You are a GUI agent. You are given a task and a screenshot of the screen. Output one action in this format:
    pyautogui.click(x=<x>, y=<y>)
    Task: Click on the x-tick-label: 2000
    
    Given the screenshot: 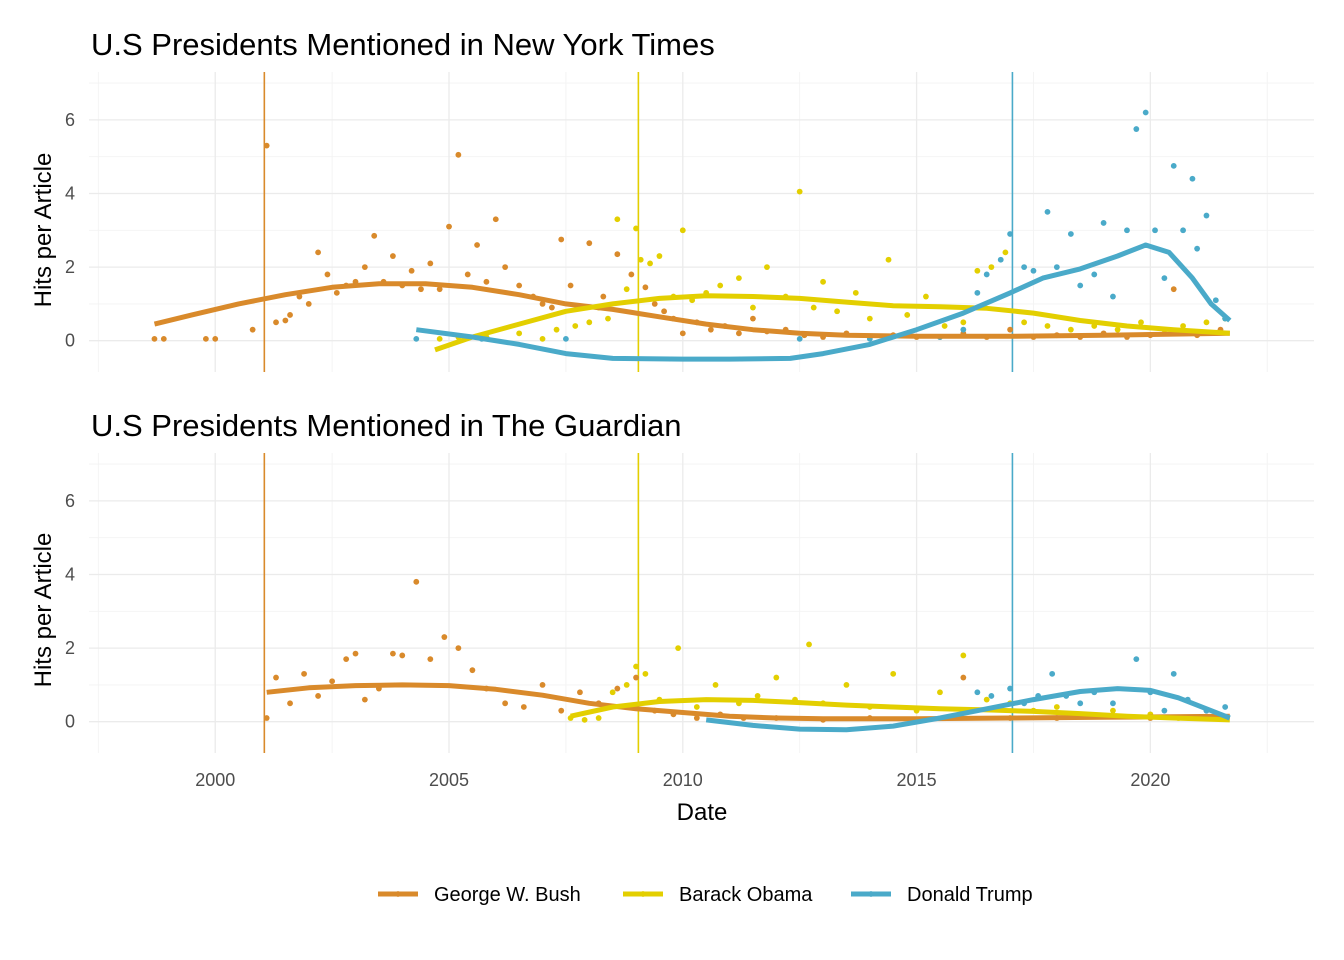 What is the action you would take?
    pyautogui.click(x=215, y=780)
    